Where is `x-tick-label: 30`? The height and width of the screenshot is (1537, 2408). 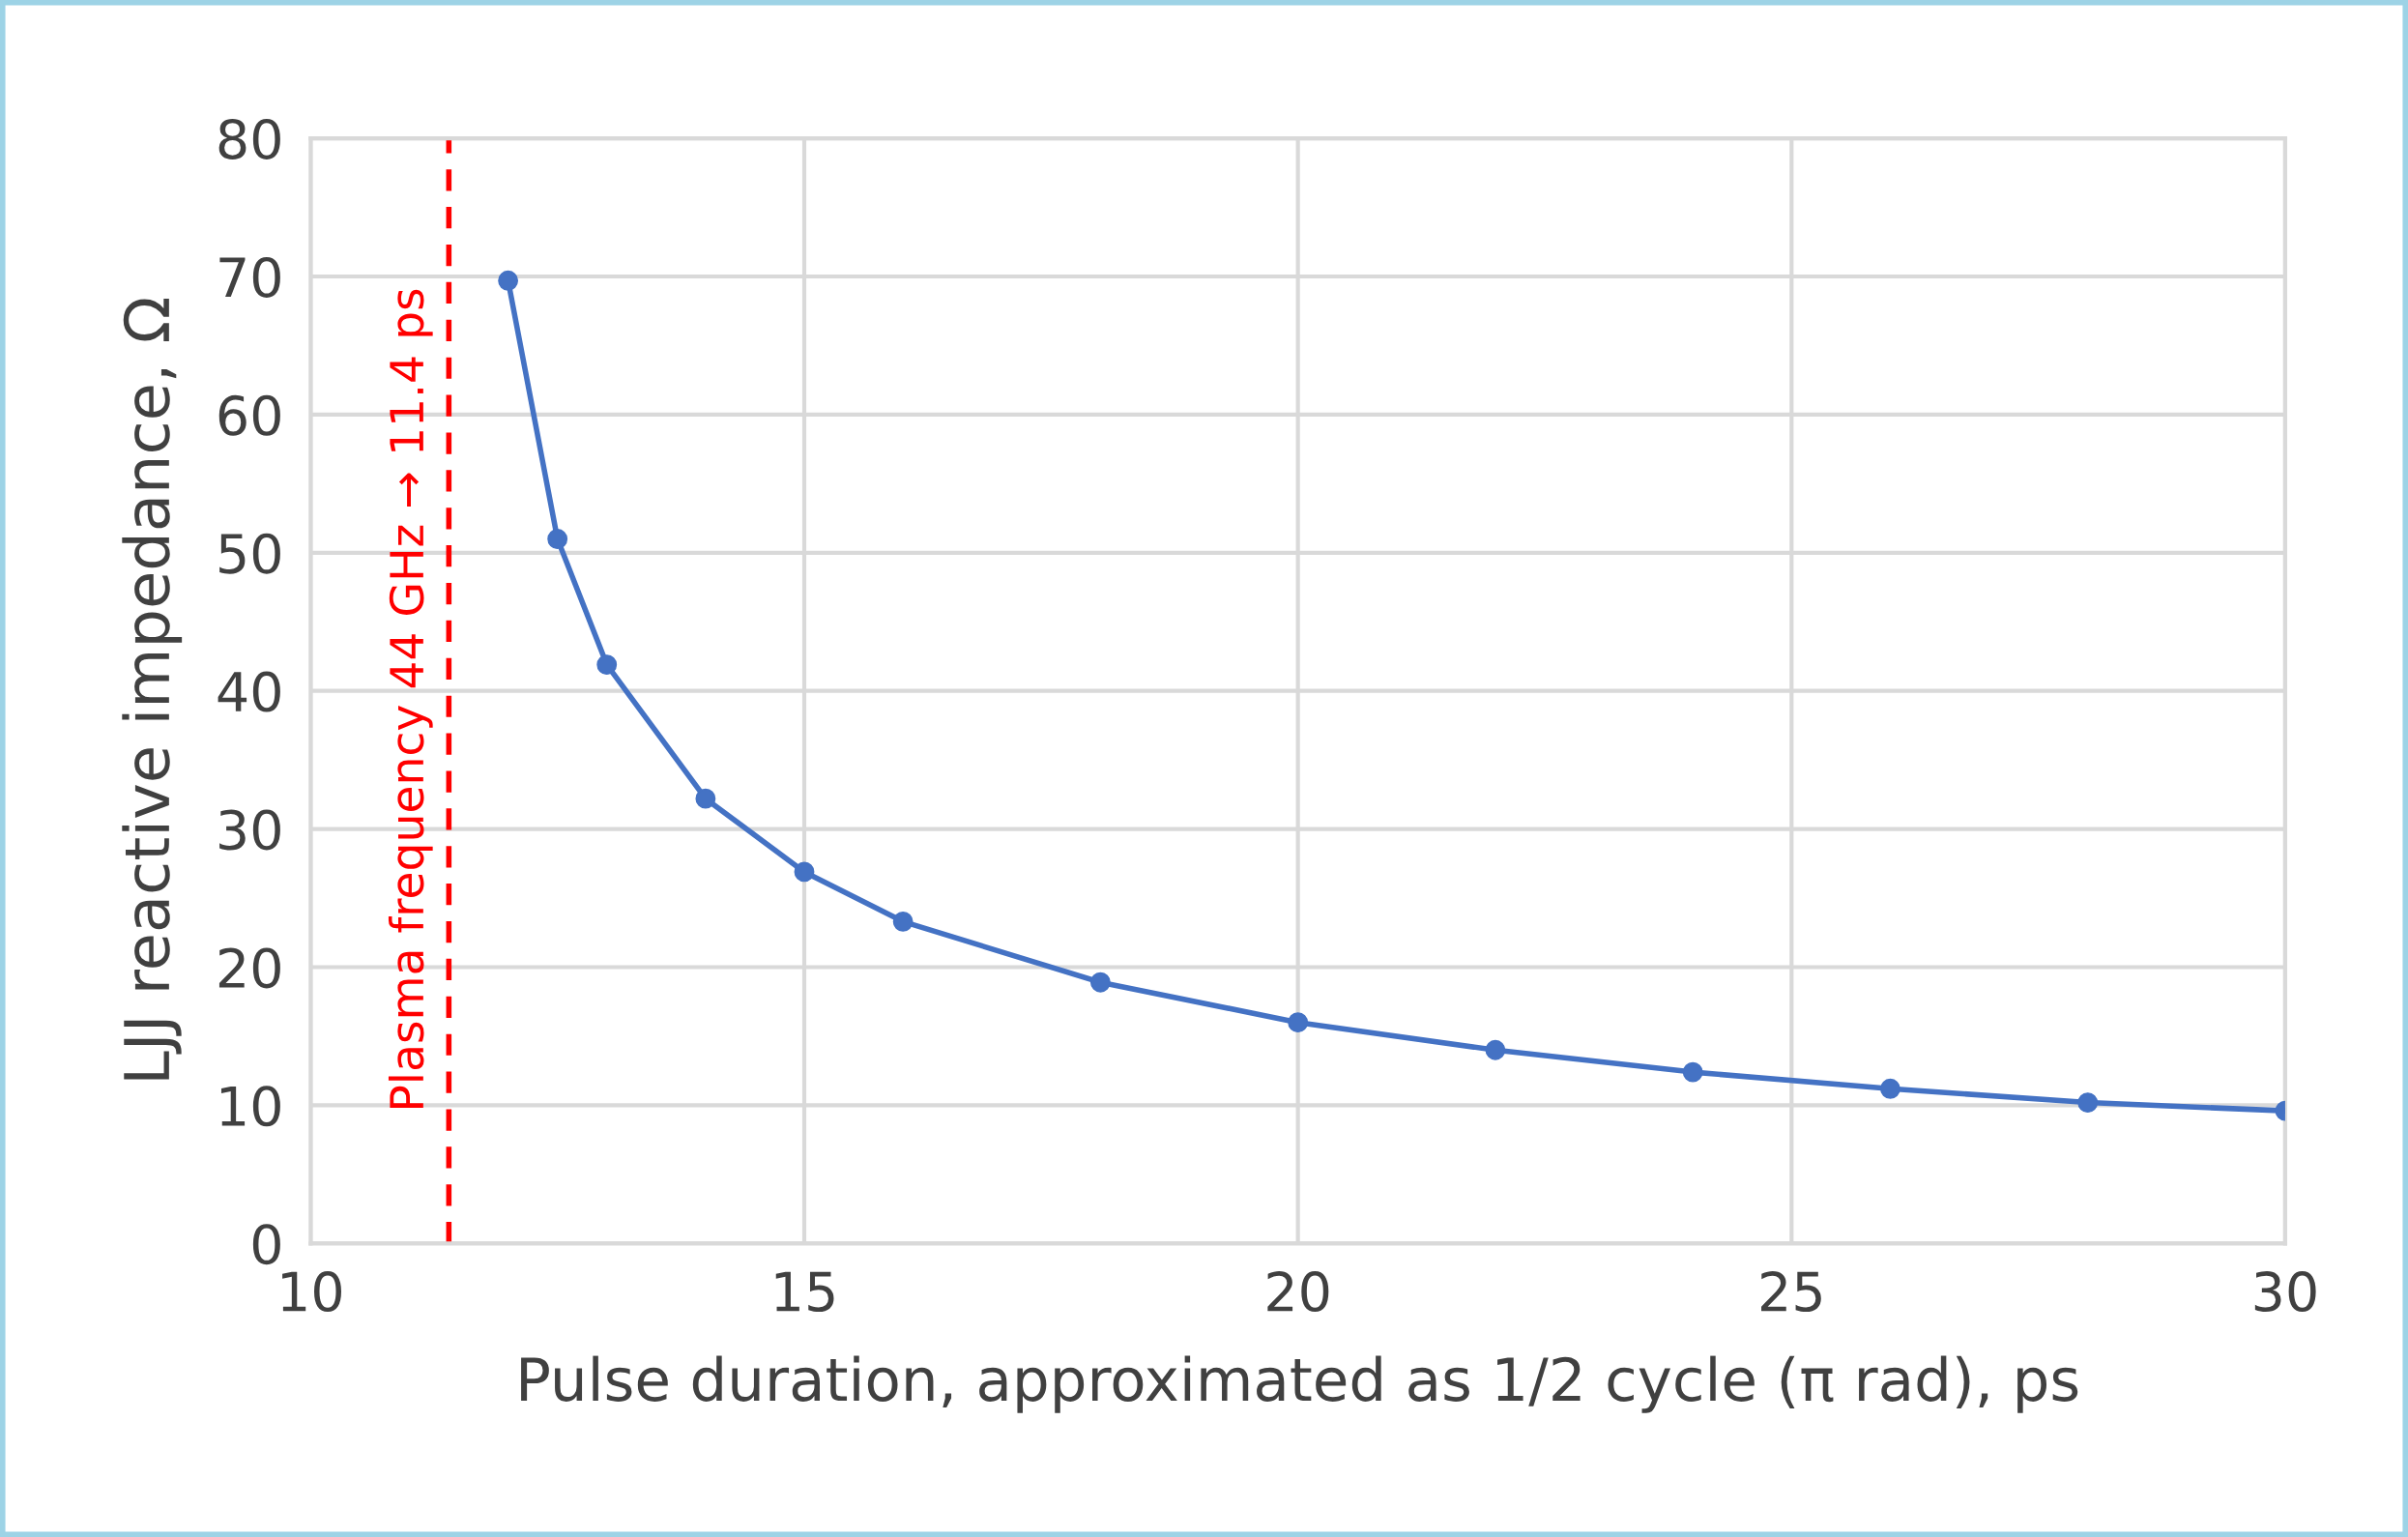
x-tick-label: 30 is located at coordinates (2285, 1292).